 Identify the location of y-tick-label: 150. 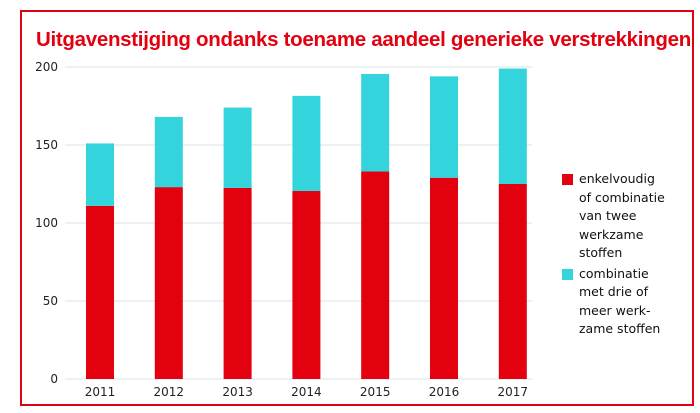
(46, 145).